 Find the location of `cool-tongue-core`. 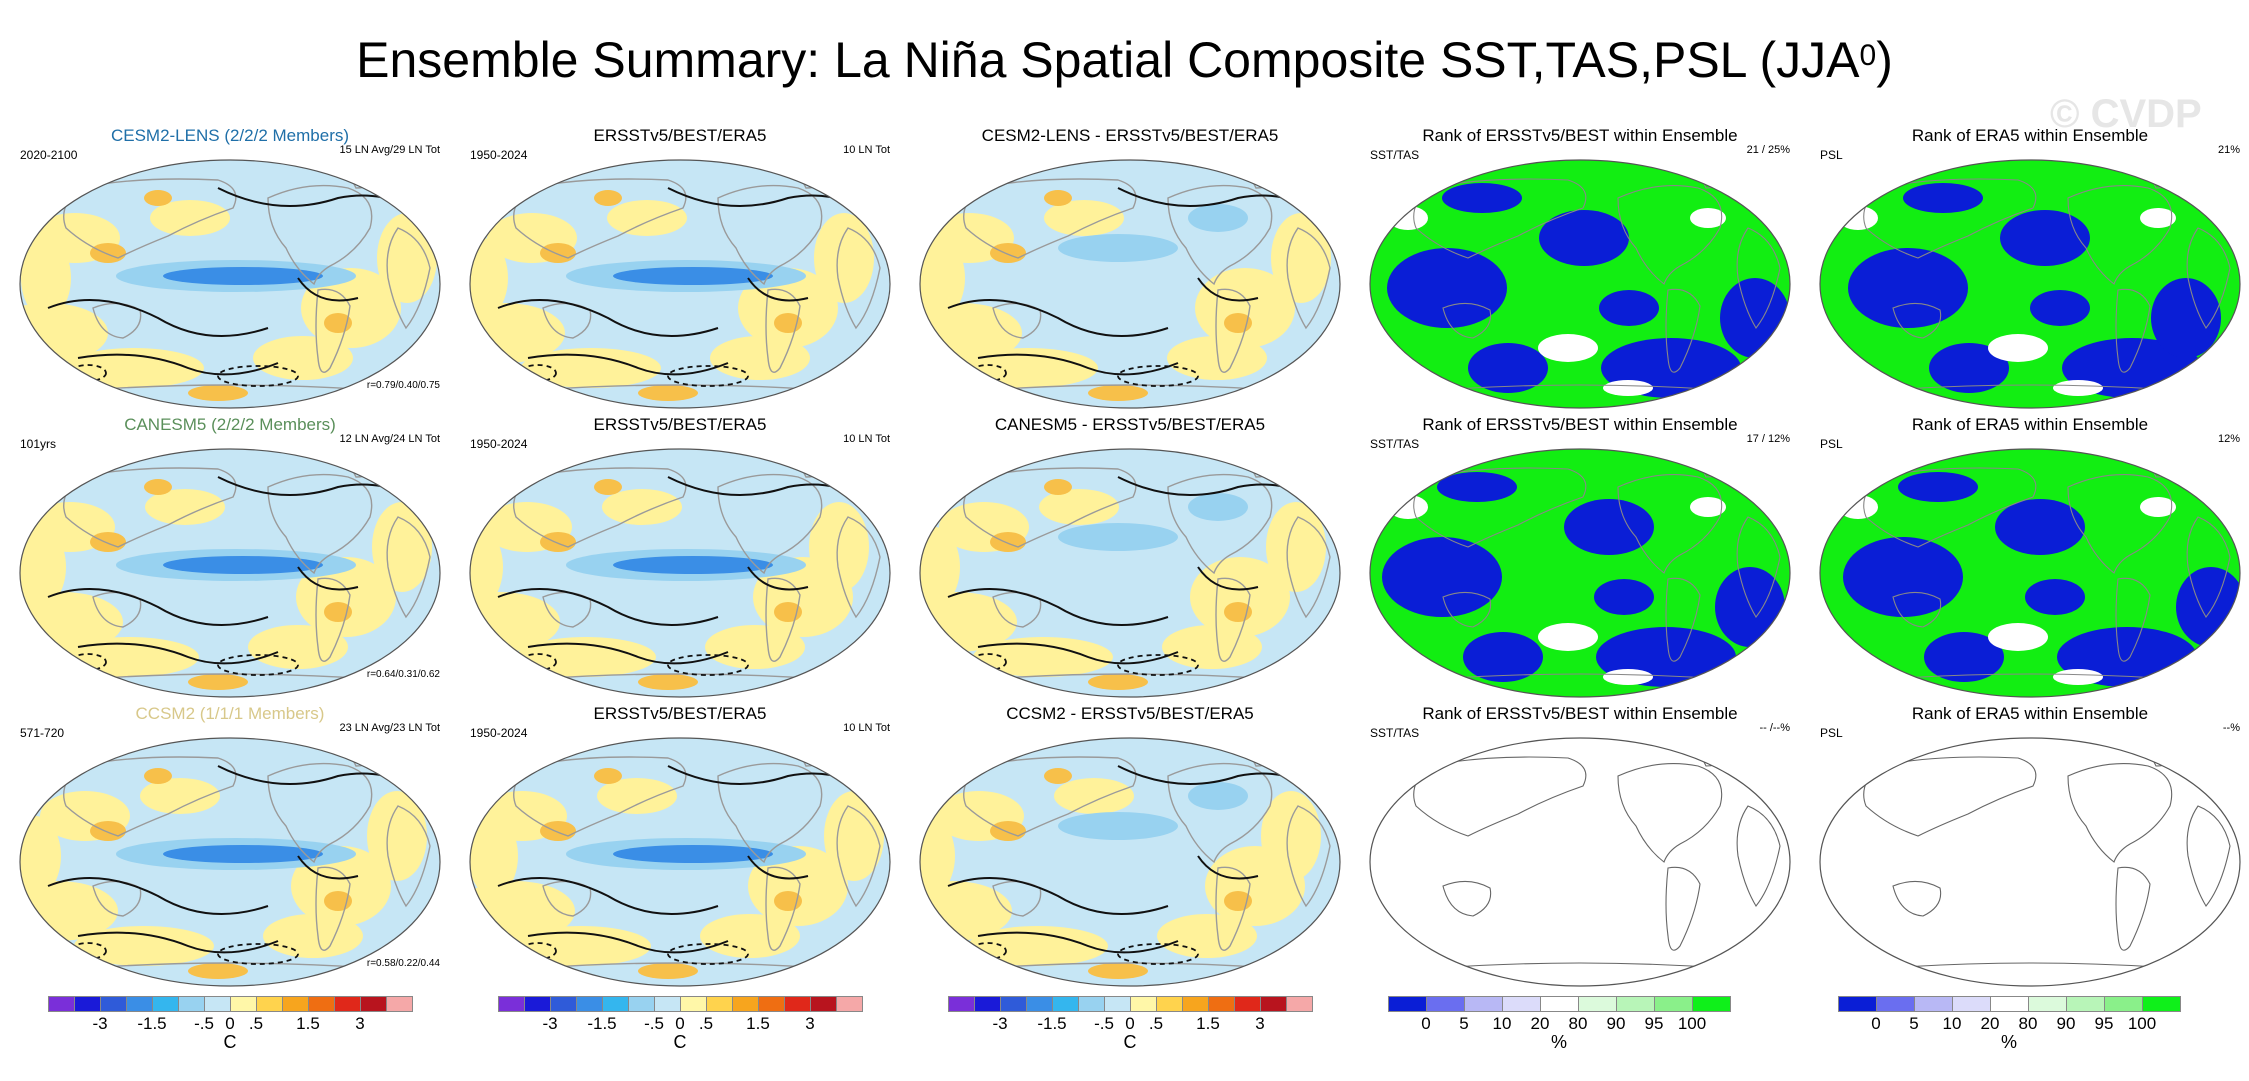

cool-tongue-core is located at coordinates (243, 854).